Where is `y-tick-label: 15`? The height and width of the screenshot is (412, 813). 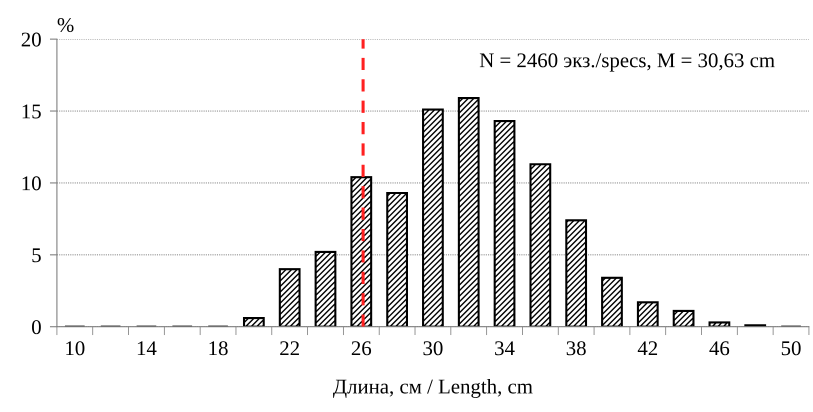
y-tick-label: 15 is located at coordinates (31, 111).